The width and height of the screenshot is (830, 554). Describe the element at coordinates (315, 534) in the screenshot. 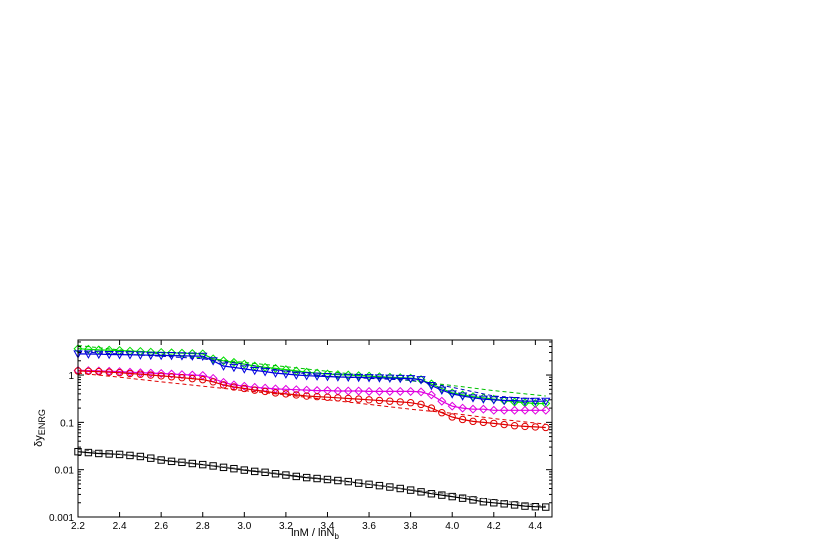

I see `x-axis-label: lnM / lnNb` at that location.